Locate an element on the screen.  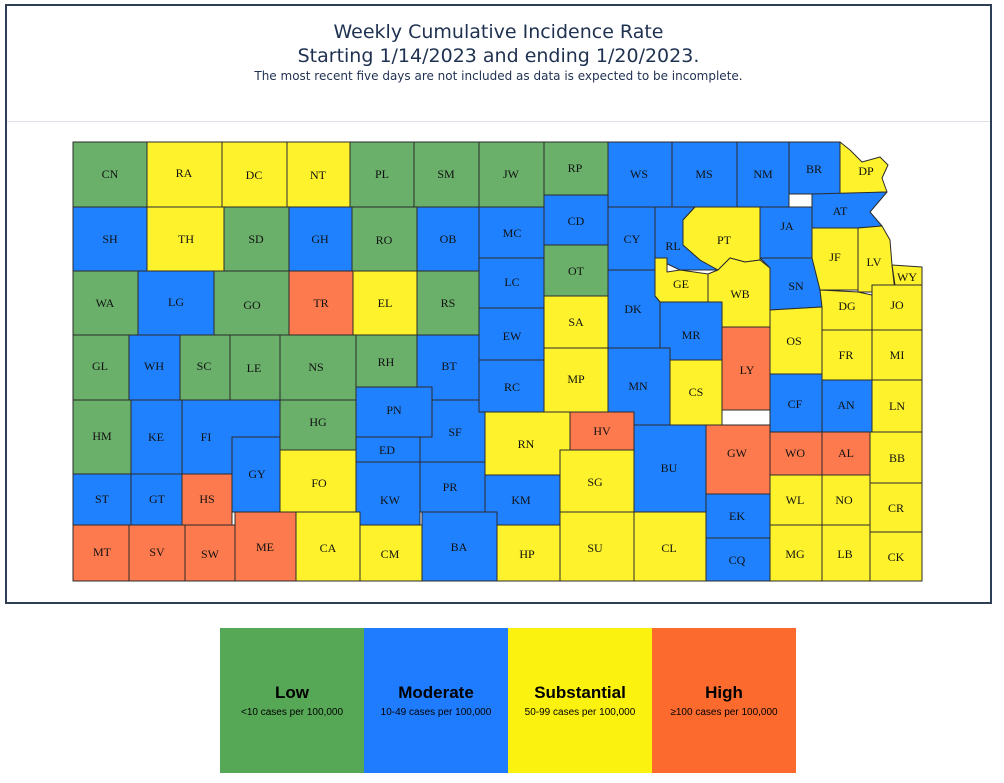
legend-item-high: High ≥100 cases per 100,000 is located at coordinates (724, 700).